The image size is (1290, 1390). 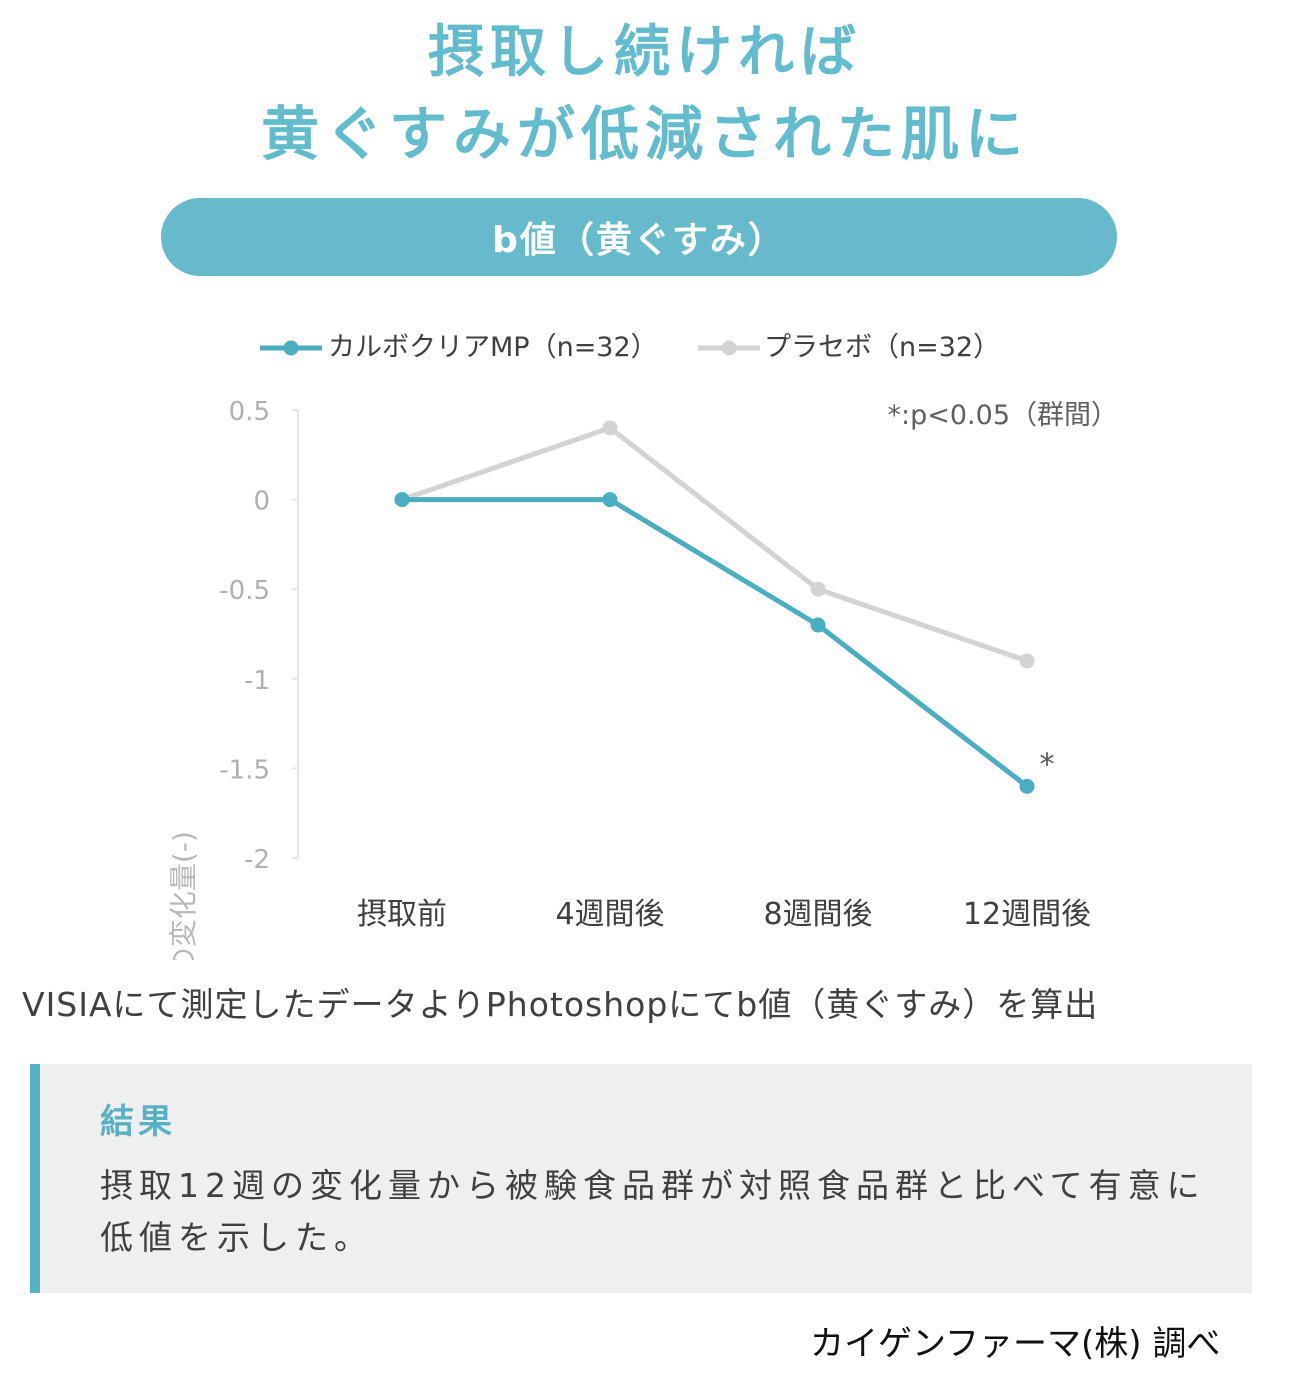 I want to click on x-tick-label: 4週間後, so click(x=609, y=914).